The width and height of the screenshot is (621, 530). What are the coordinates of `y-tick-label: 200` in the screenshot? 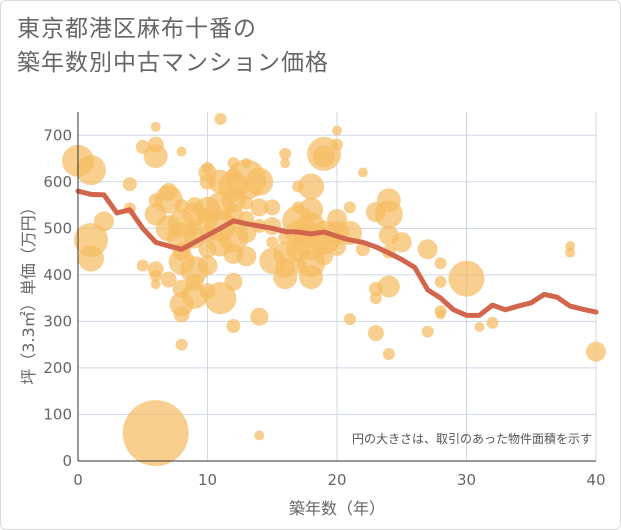 It's located at (57, 368).